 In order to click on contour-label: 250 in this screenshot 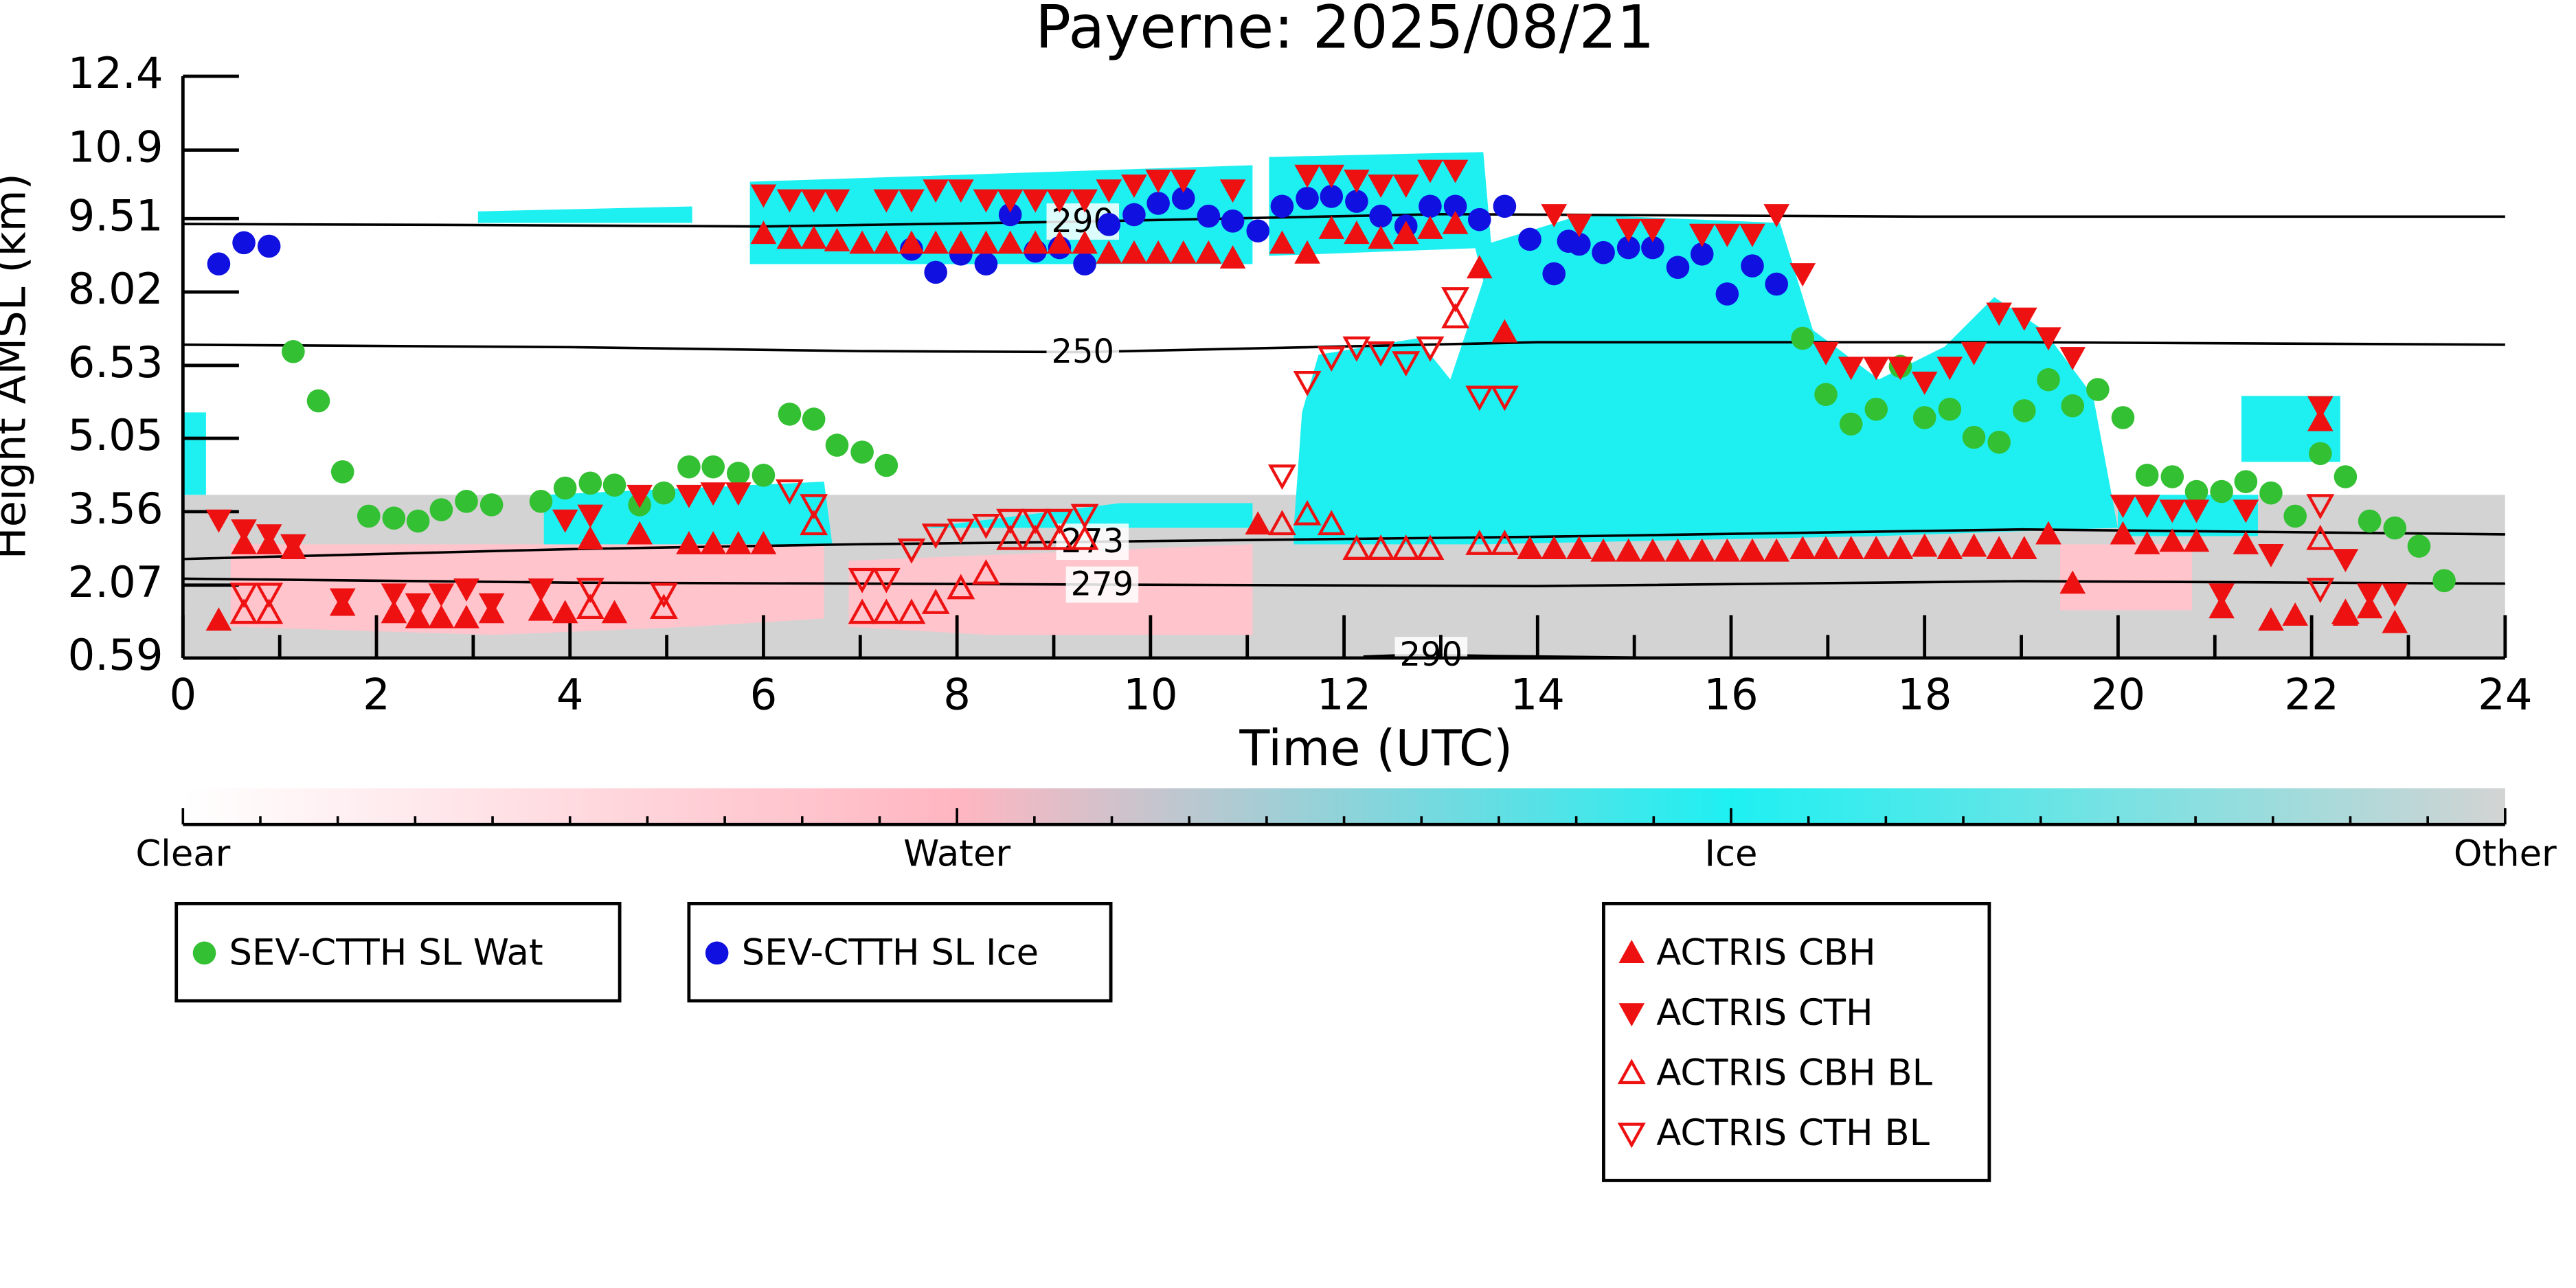, I will do `click(1082, 351)`.